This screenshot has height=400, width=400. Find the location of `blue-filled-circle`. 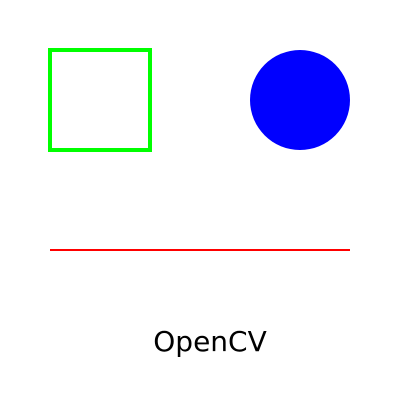

blue-filled-circle is located at coordinates (300, 100).